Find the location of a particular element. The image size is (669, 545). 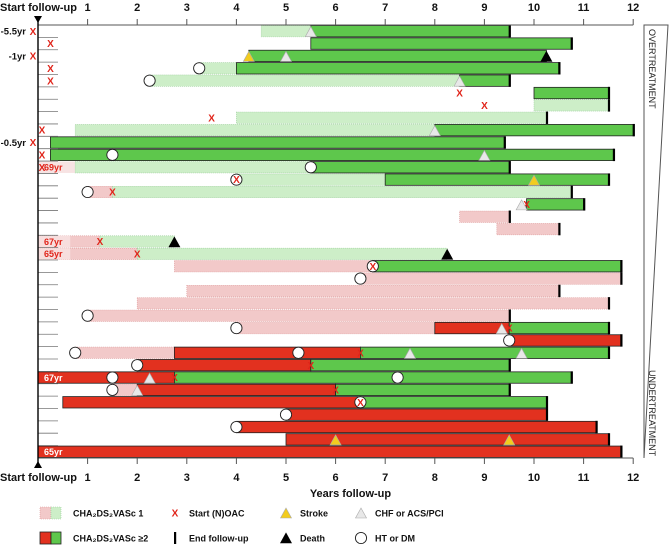

x-axis-title: Years follow-up is located at coordinates (351, 494).